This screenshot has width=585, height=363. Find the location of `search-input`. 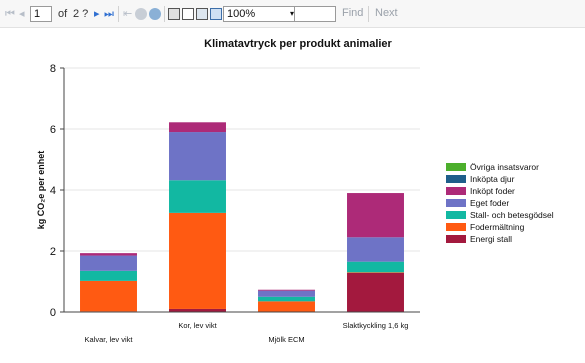

search-input is located at coordinates (315, 14).